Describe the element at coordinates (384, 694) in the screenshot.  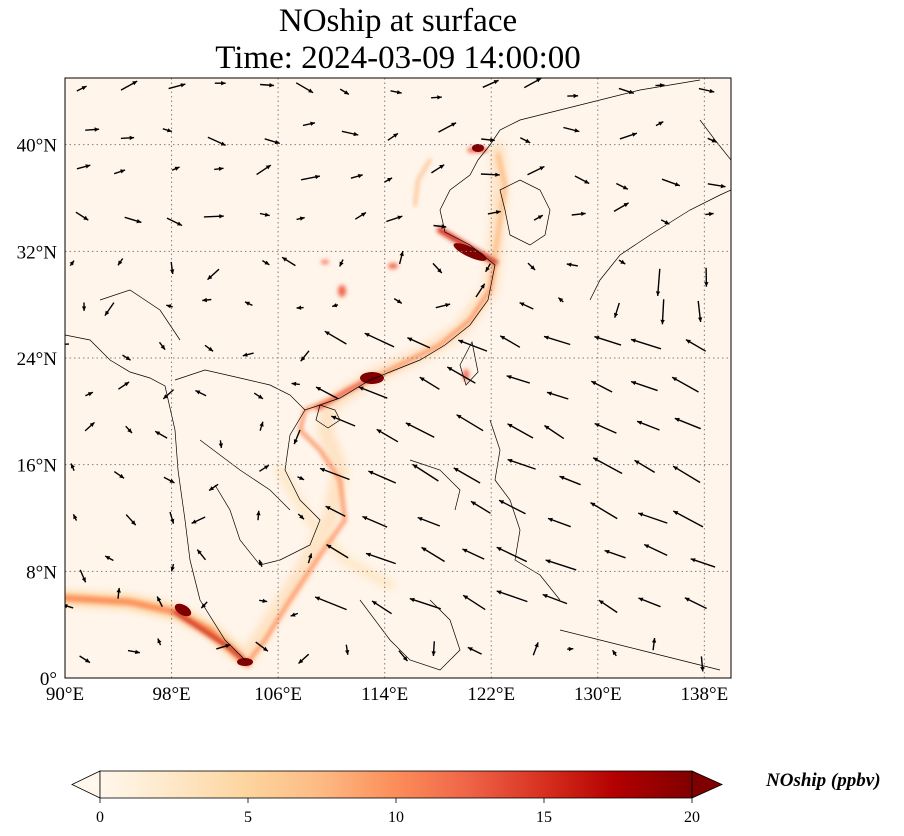
I see `lon-tick-label: 114°E` at that location.